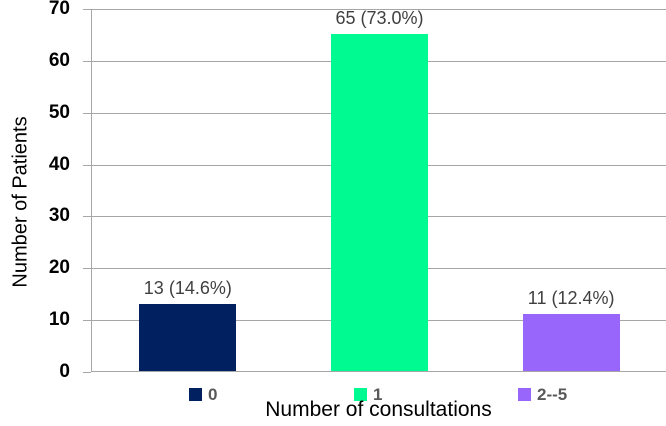  Describe the element at coordinates (59, 164) in the screenshot. I see `y-tick-label: 40` at that location.